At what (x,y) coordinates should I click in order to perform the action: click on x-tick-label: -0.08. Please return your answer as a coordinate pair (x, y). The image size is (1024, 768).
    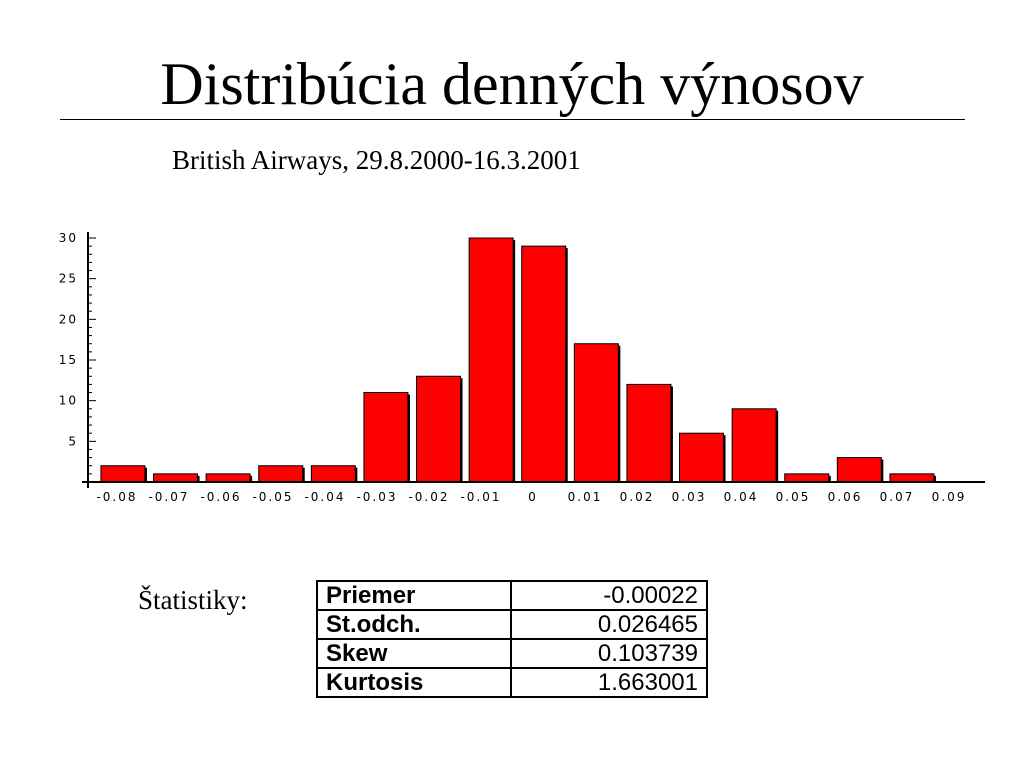
    Looking at the image, I should click on (116, 497).